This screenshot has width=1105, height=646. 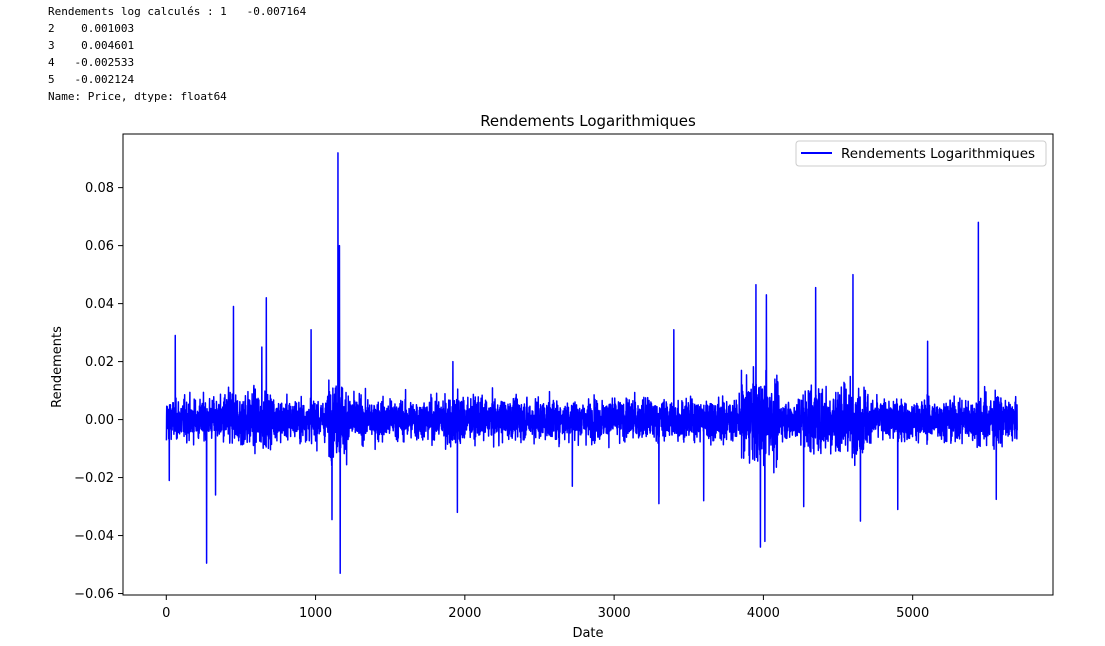 I want to click on console-line: Rendements log calculés : 1 -0.007164, so click(x=177, y=11).